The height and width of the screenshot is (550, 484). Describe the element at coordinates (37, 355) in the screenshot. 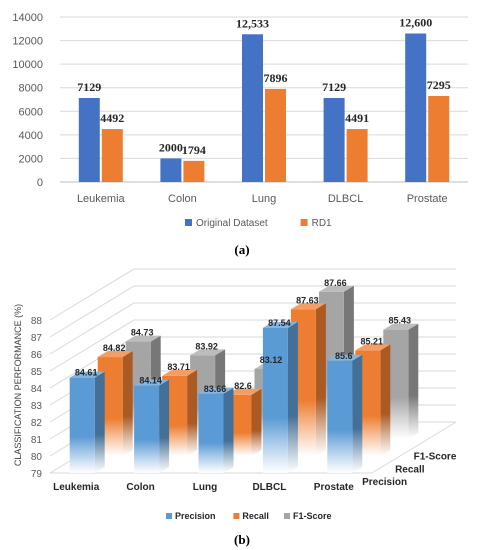

I see `b-y-tick-label: 86` at that location.